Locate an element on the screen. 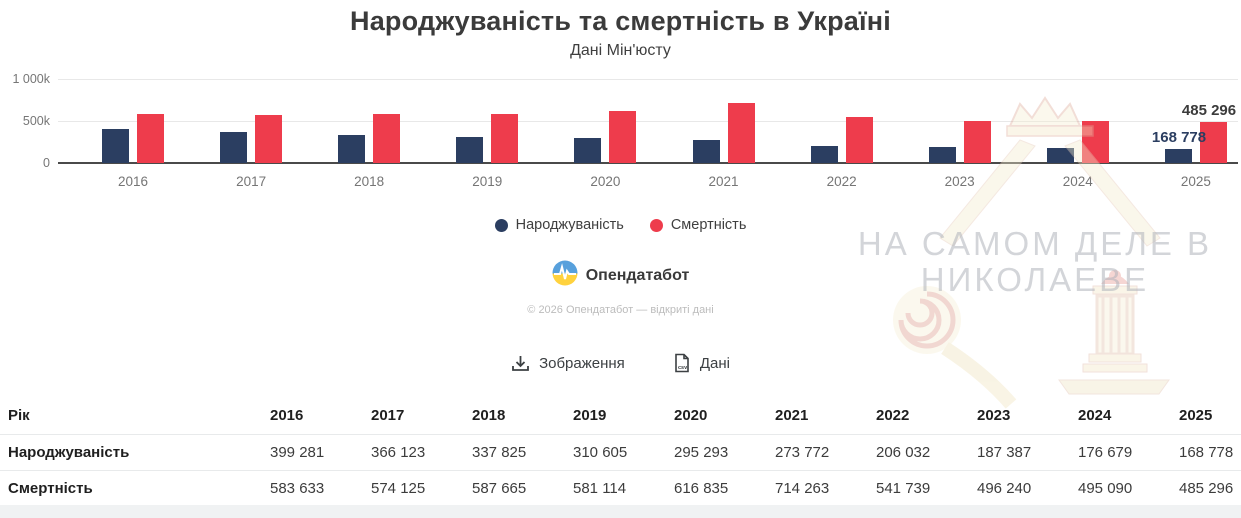  bar-births-2018 is located at coordinates (351, 149).